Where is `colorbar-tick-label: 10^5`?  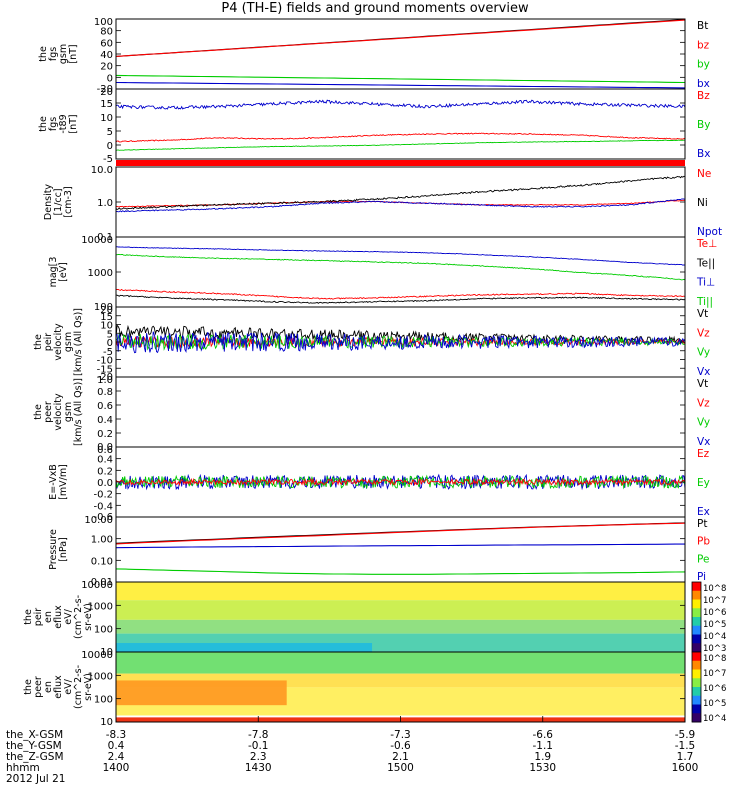 colorbar-tick-label: 10^5 is located at coordinates (714, 625).